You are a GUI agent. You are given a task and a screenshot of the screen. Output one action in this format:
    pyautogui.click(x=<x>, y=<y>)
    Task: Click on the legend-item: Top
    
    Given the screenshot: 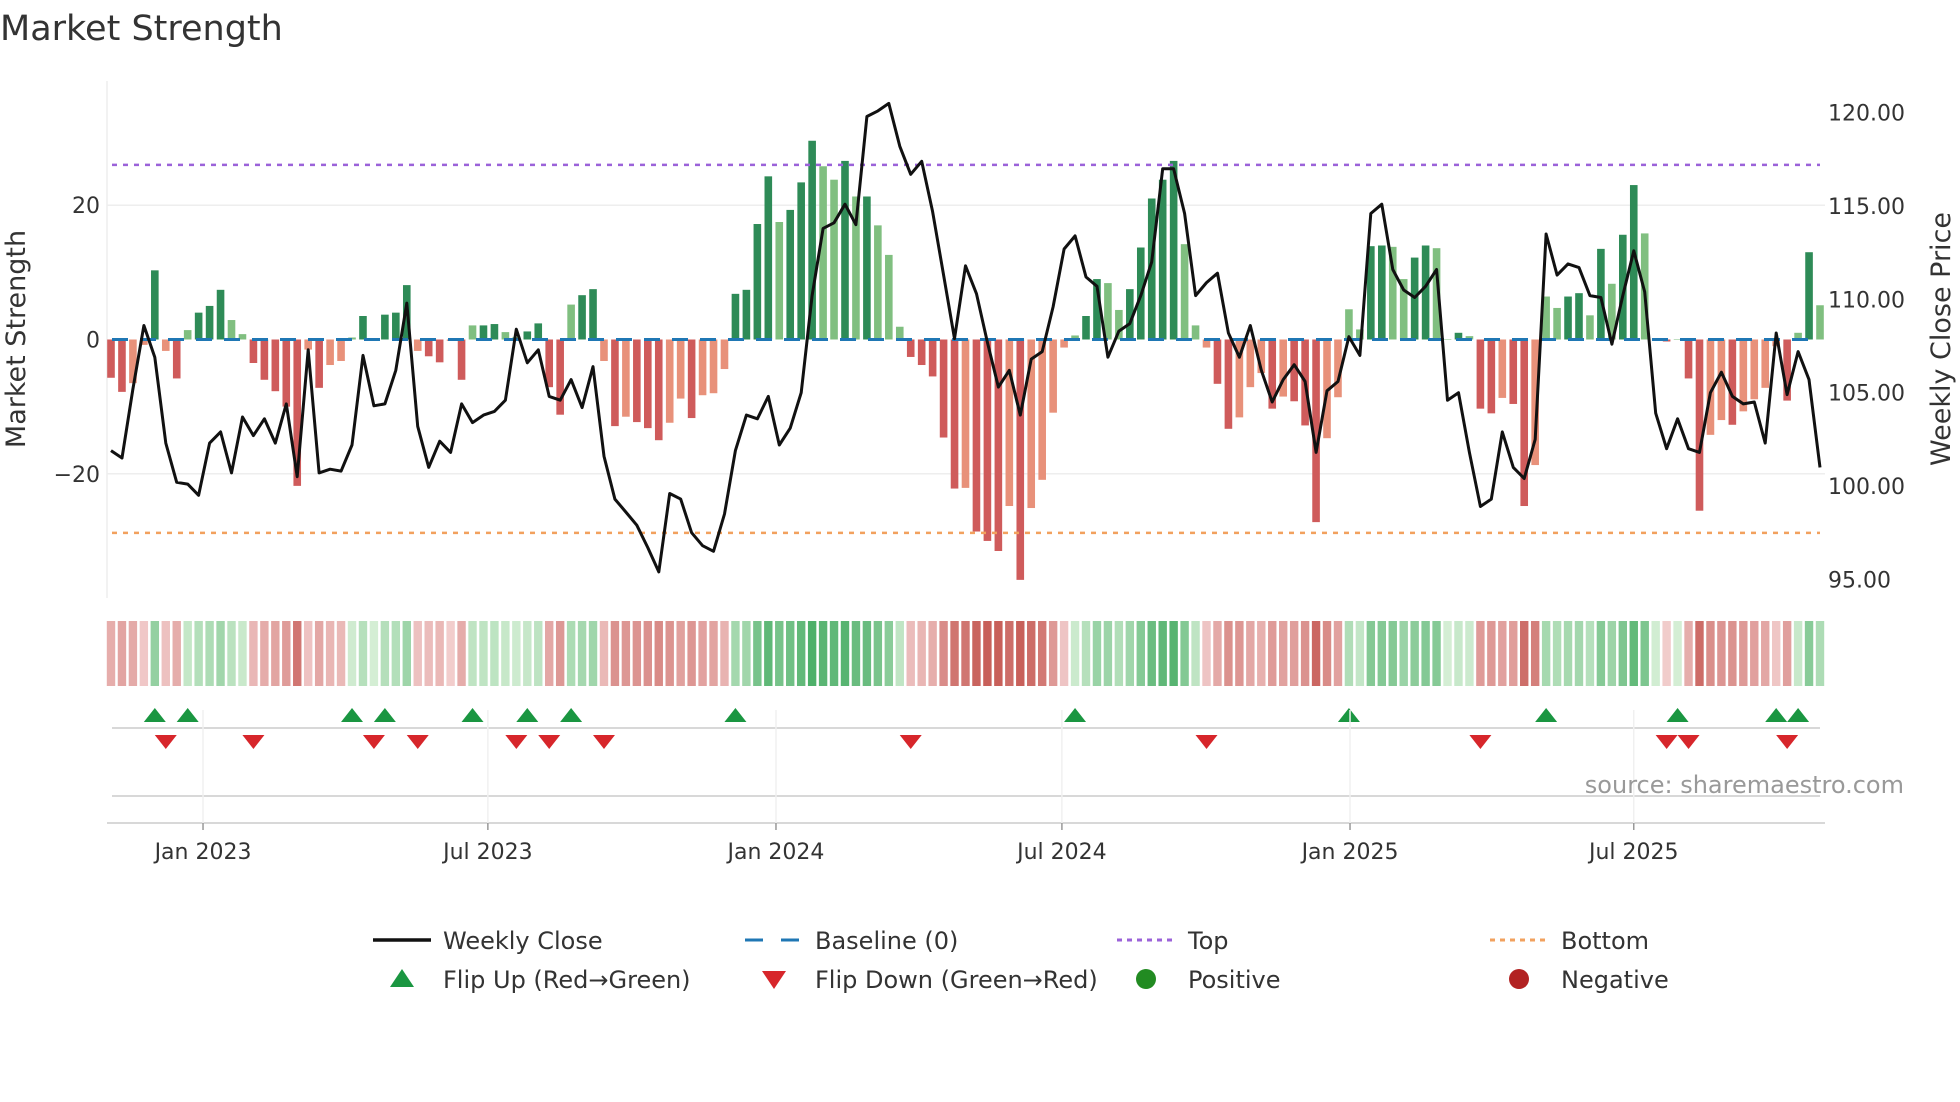 What is the action you would take?
    pyautogui.click(x=1173, y=941)
    